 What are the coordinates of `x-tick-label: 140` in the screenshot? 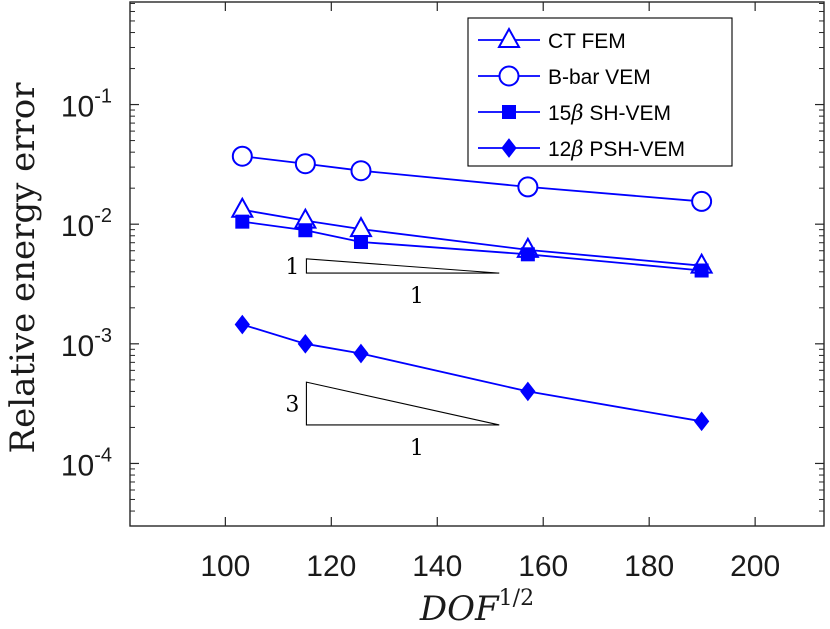 It's located at (437, 566).